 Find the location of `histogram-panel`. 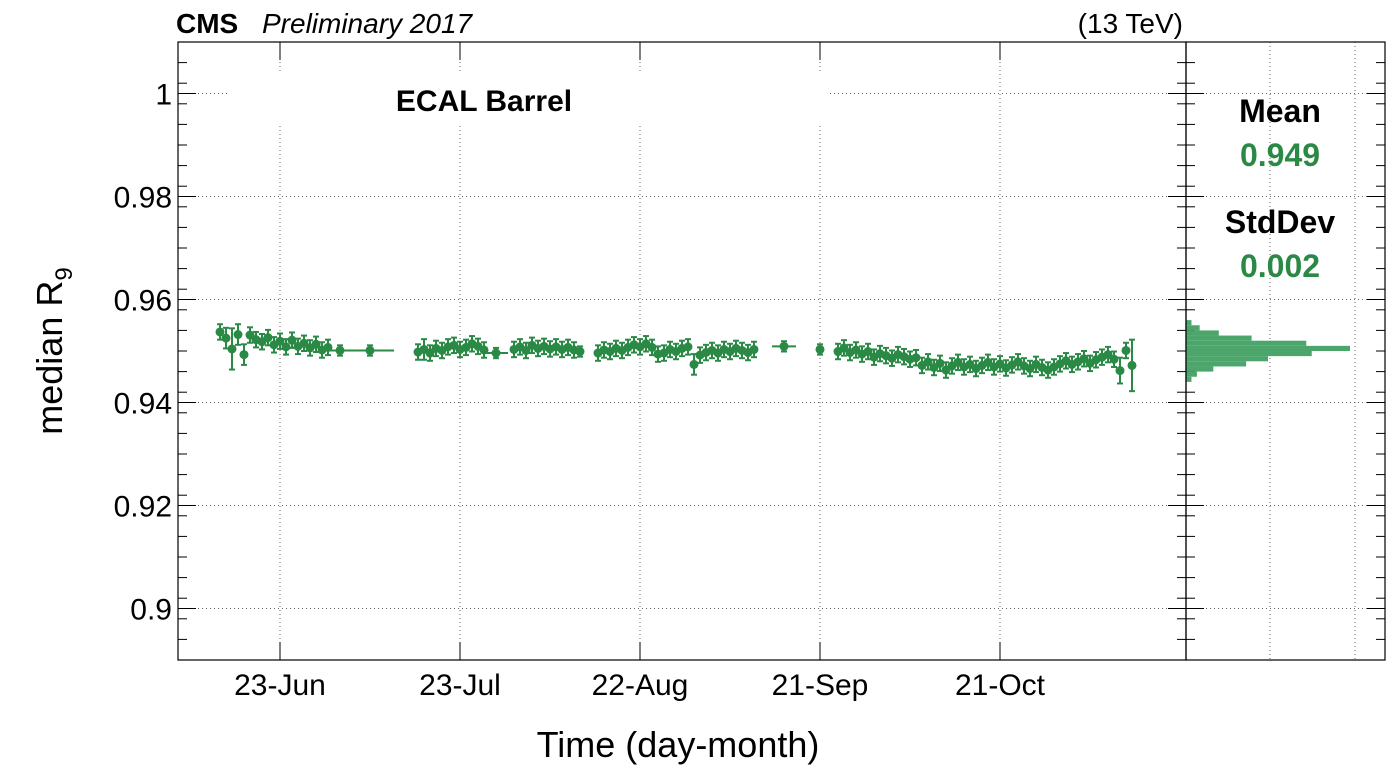

histogram-panel is located at coordinates (1285, 351).